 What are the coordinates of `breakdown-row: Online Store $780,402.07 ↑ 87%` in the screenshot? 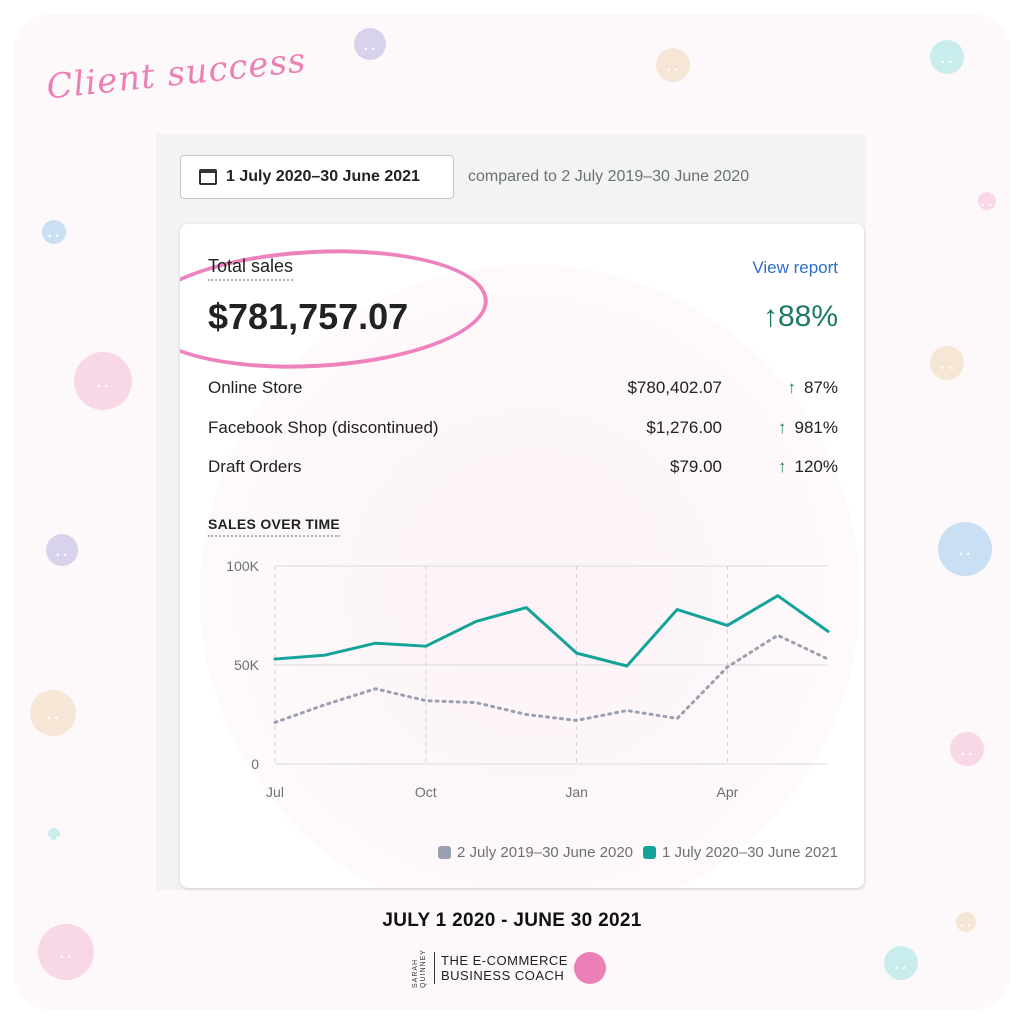 It's located at (523, 390).